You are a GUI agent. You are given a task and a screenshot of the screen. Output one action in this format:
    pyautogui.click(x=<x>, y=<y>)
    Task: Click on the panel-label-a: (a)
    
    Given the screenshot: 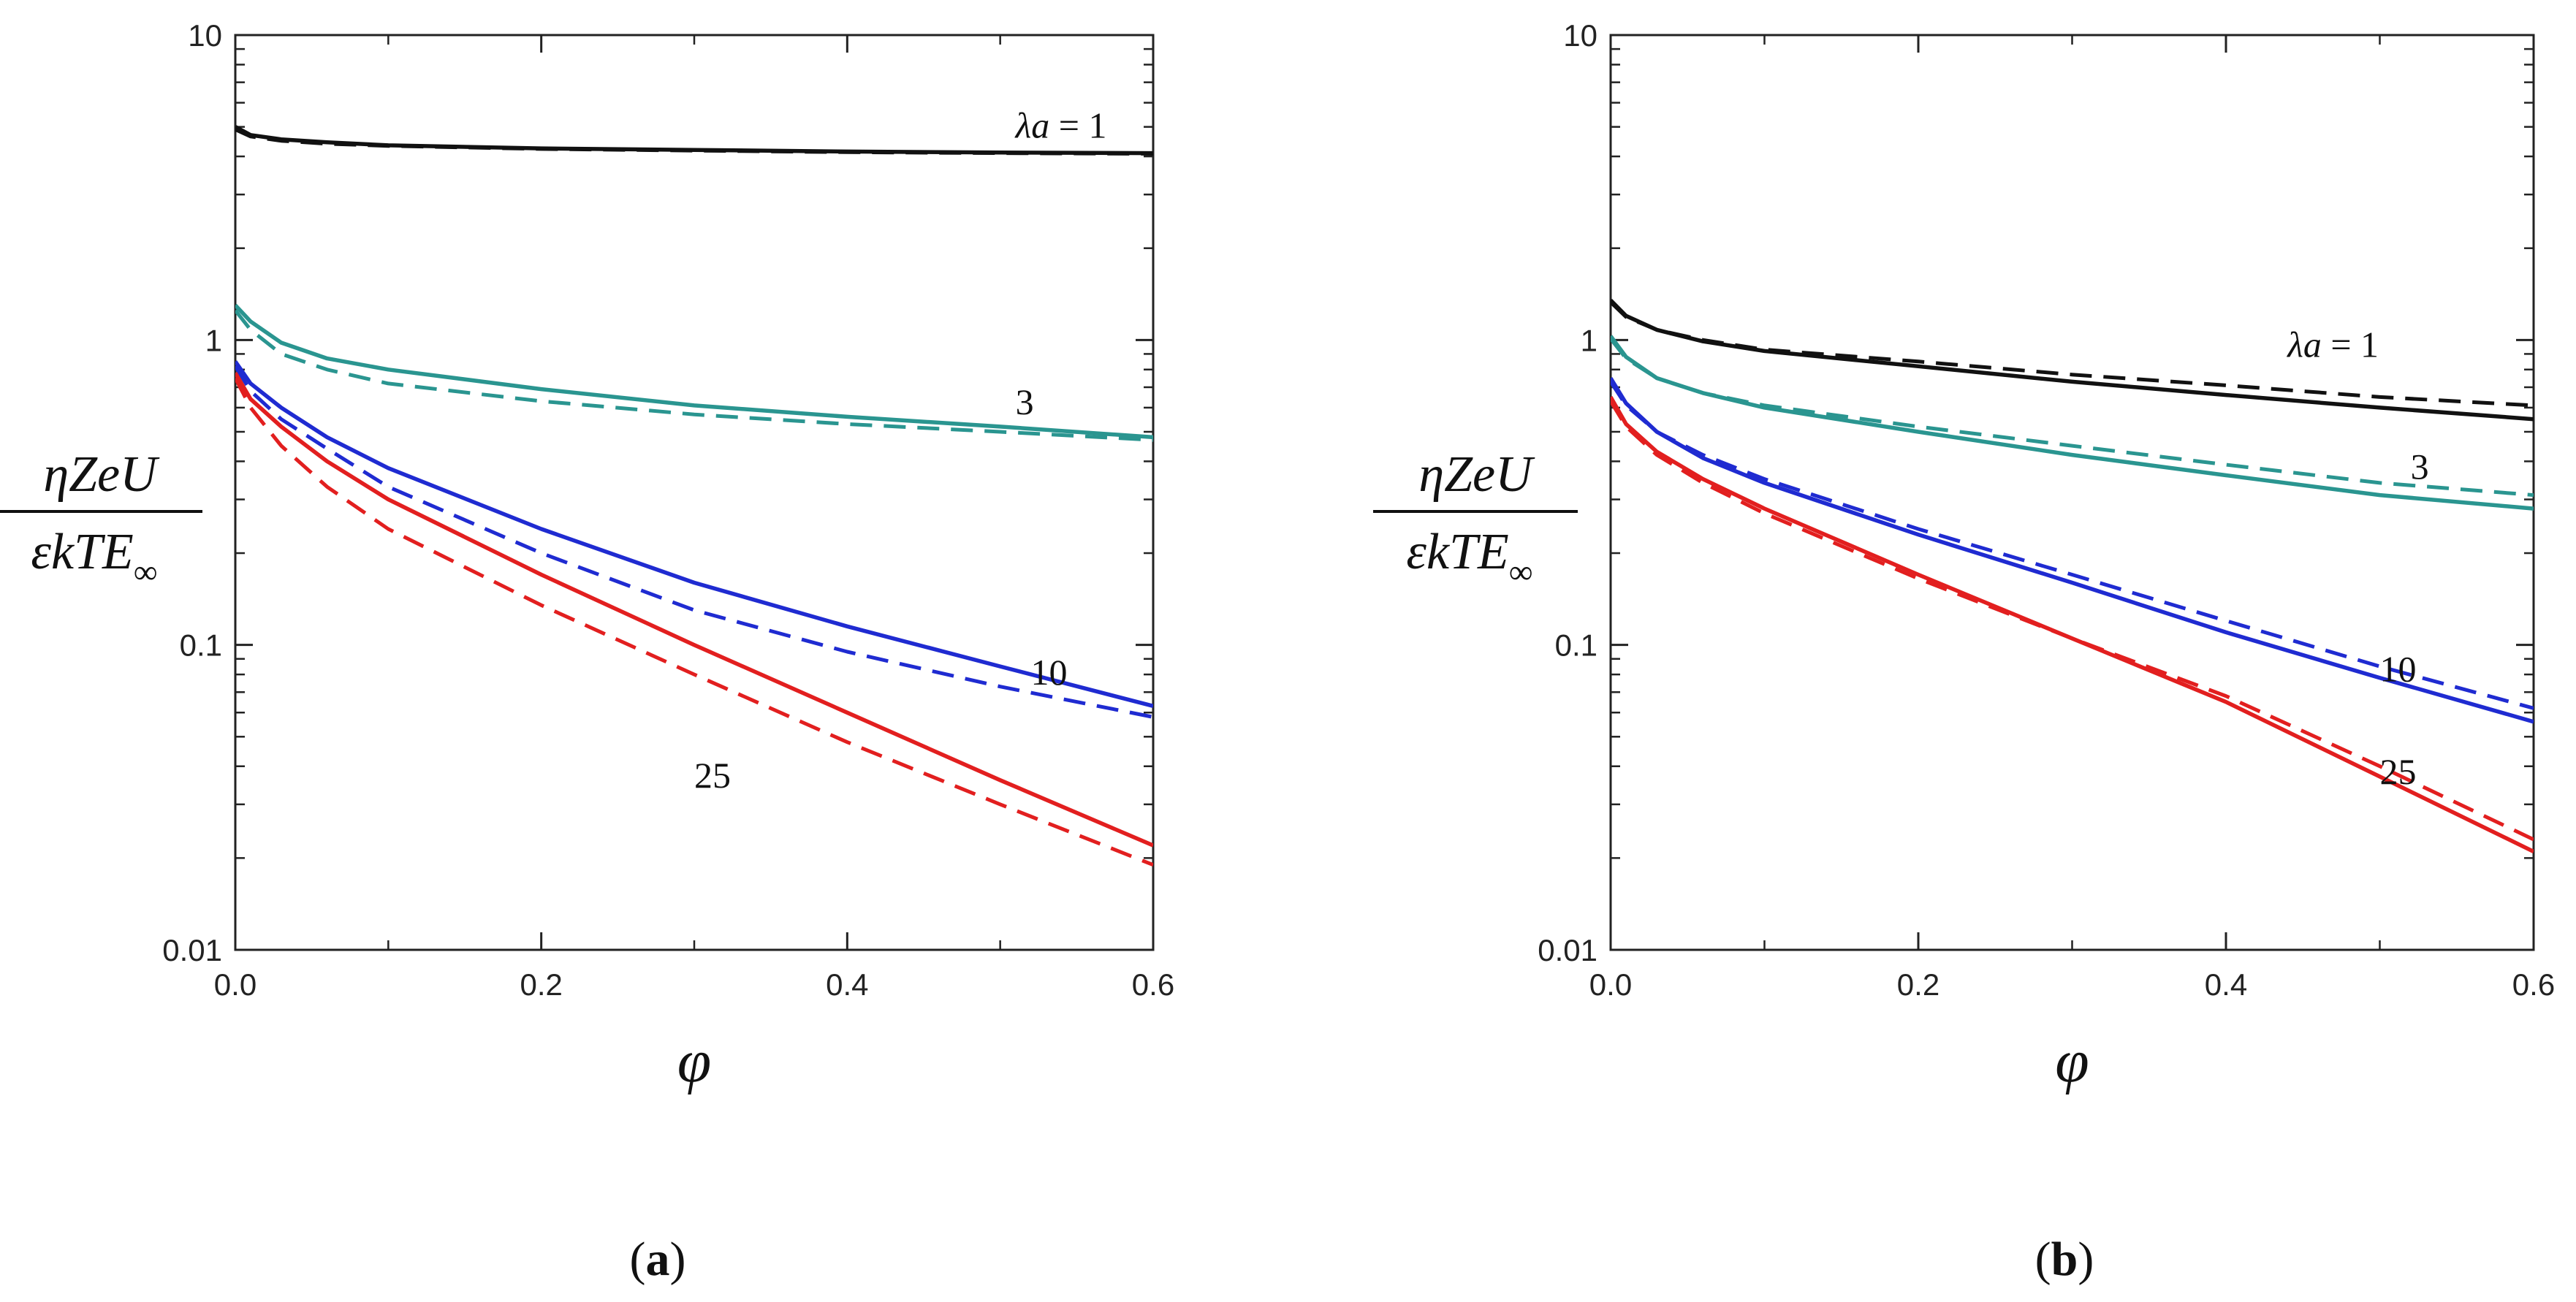 What is the action you would take?
    pyautogui.click(x=658, y=1259)
    